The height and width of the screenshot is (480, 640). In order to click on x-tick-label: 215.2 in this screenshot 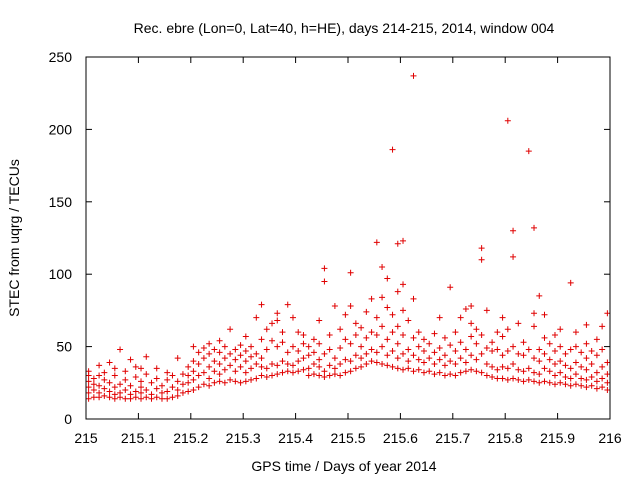, I will do `click(190, 438)`.